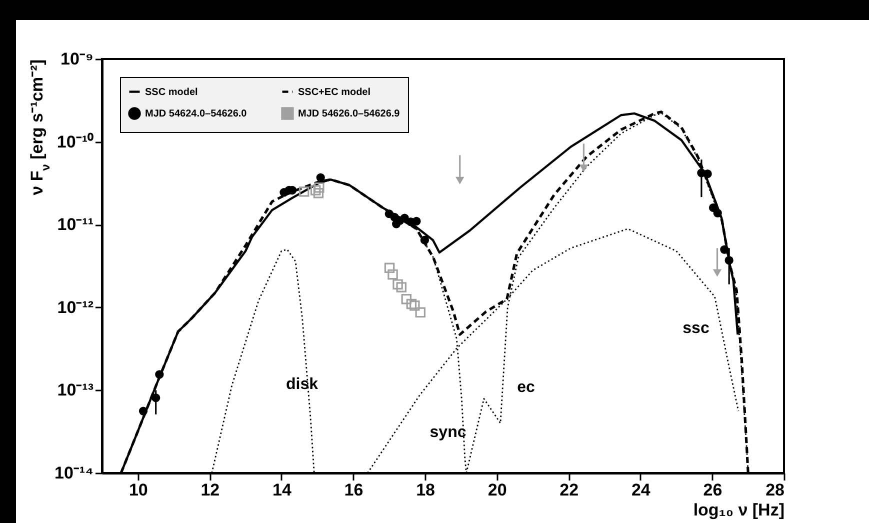  I want to click on y-tick-label: 10⁻¹², so click(75, 307).